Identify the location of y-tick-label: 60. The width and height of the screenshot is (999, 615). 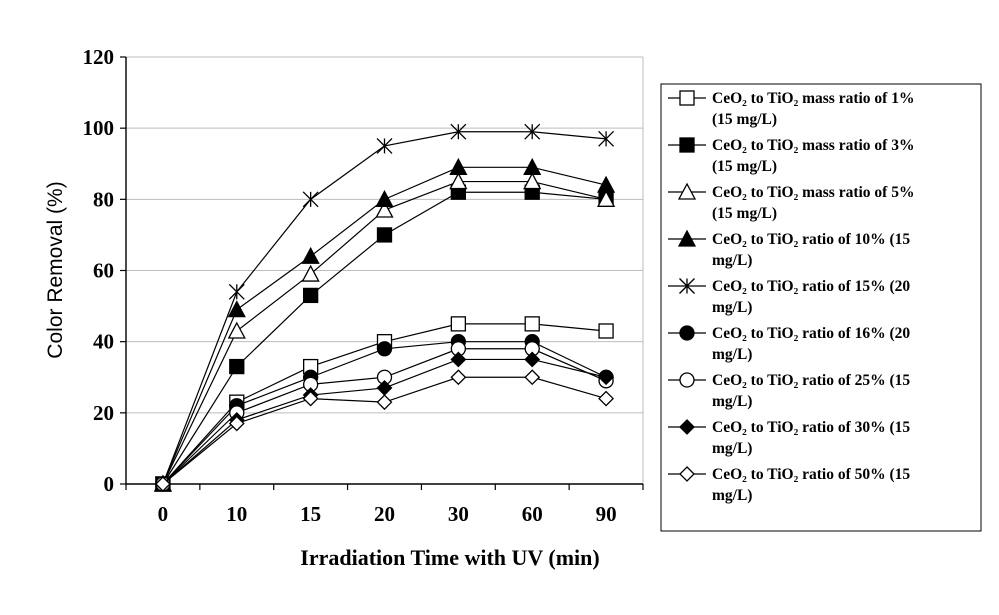
(103, 271).